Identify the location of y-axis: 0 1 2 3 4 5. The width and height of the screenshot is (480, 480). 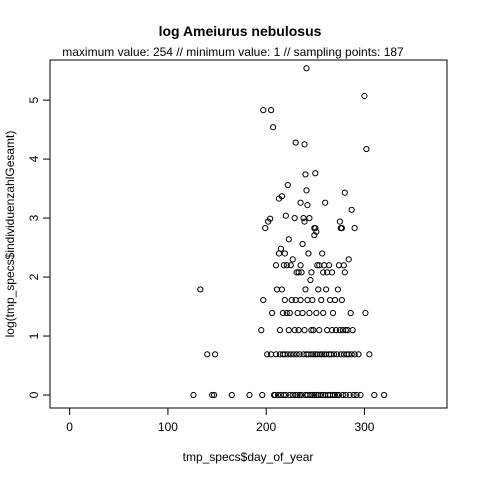
(39, 247).